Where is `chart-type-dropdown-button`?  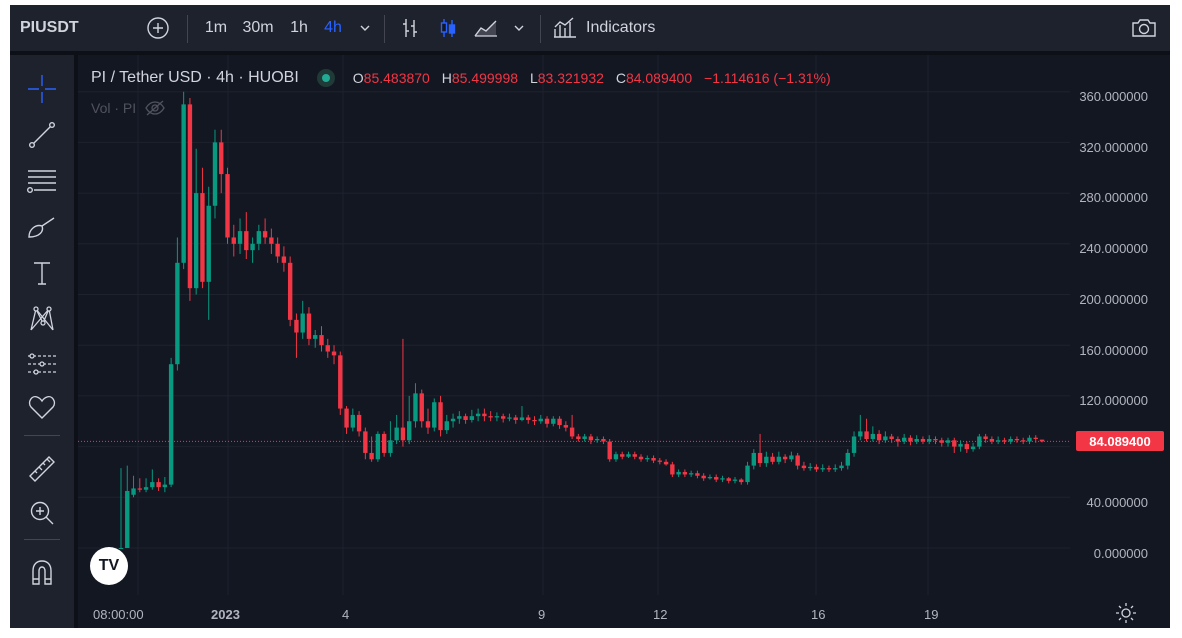 chart-type-dropdown-button is located at coordinates (519, 28).